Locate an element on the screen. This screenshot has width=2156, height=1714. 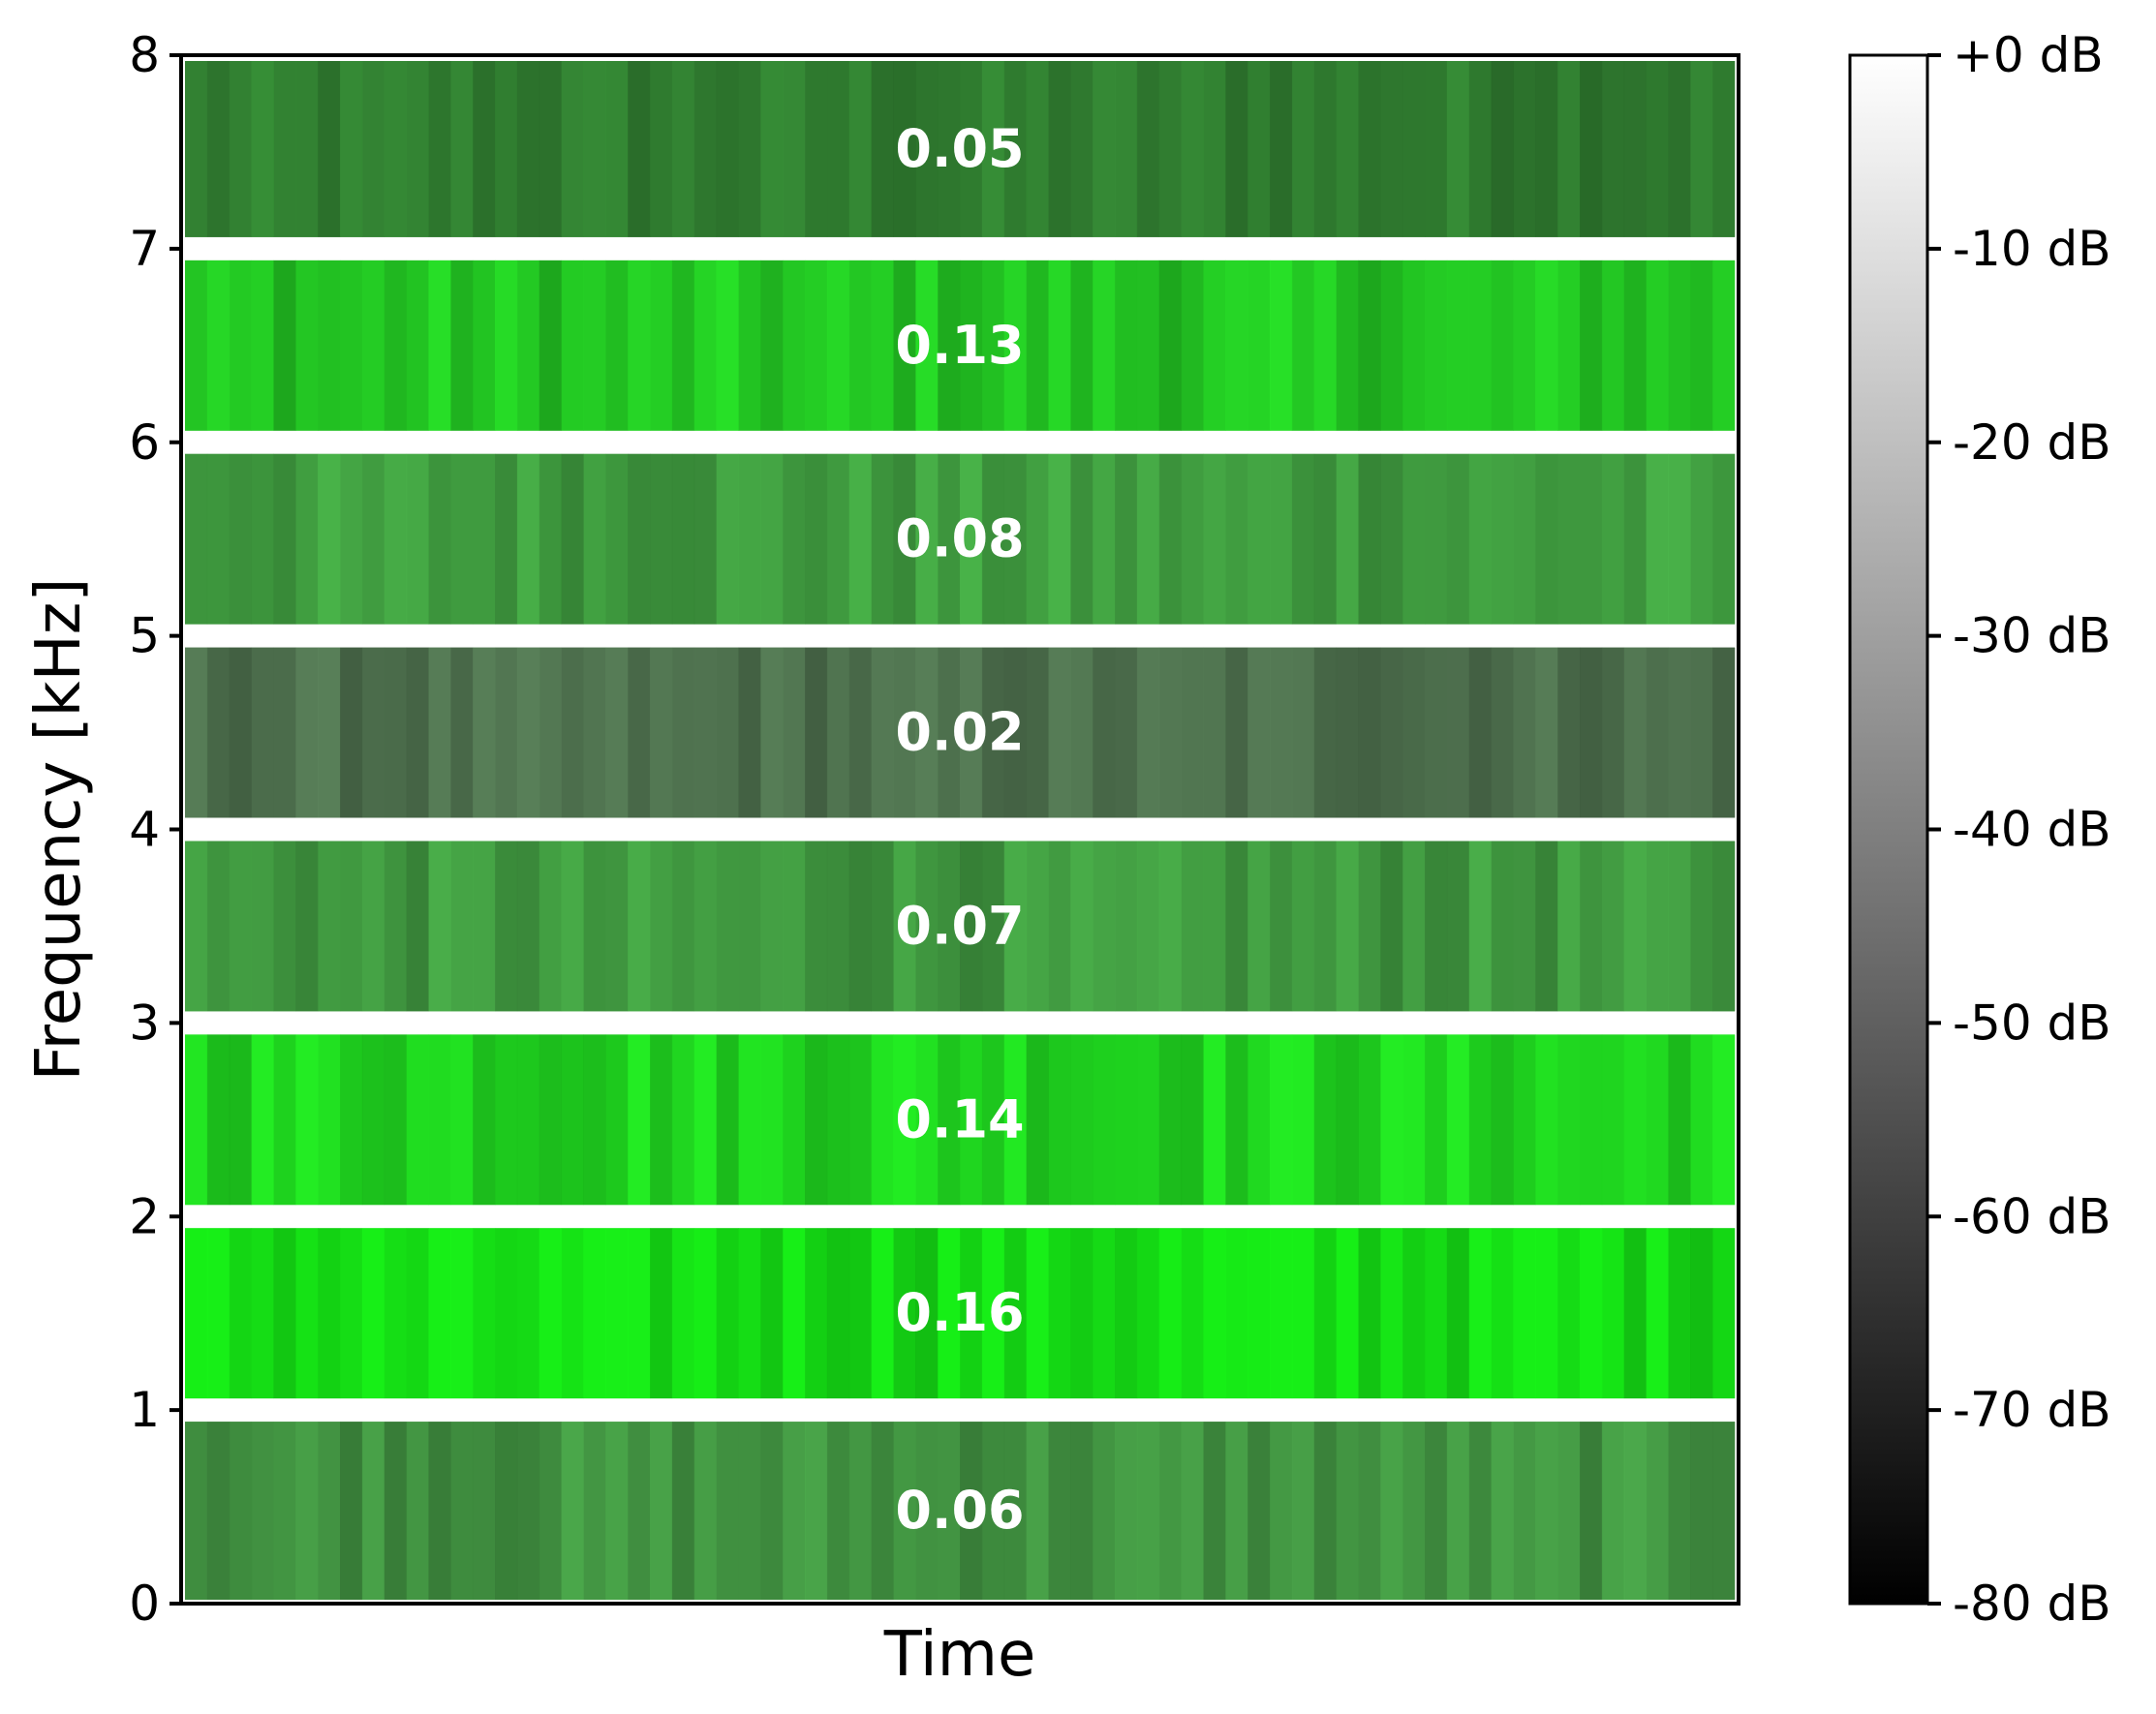
y-tick-label: 5 is located at coordinates (144, 636).